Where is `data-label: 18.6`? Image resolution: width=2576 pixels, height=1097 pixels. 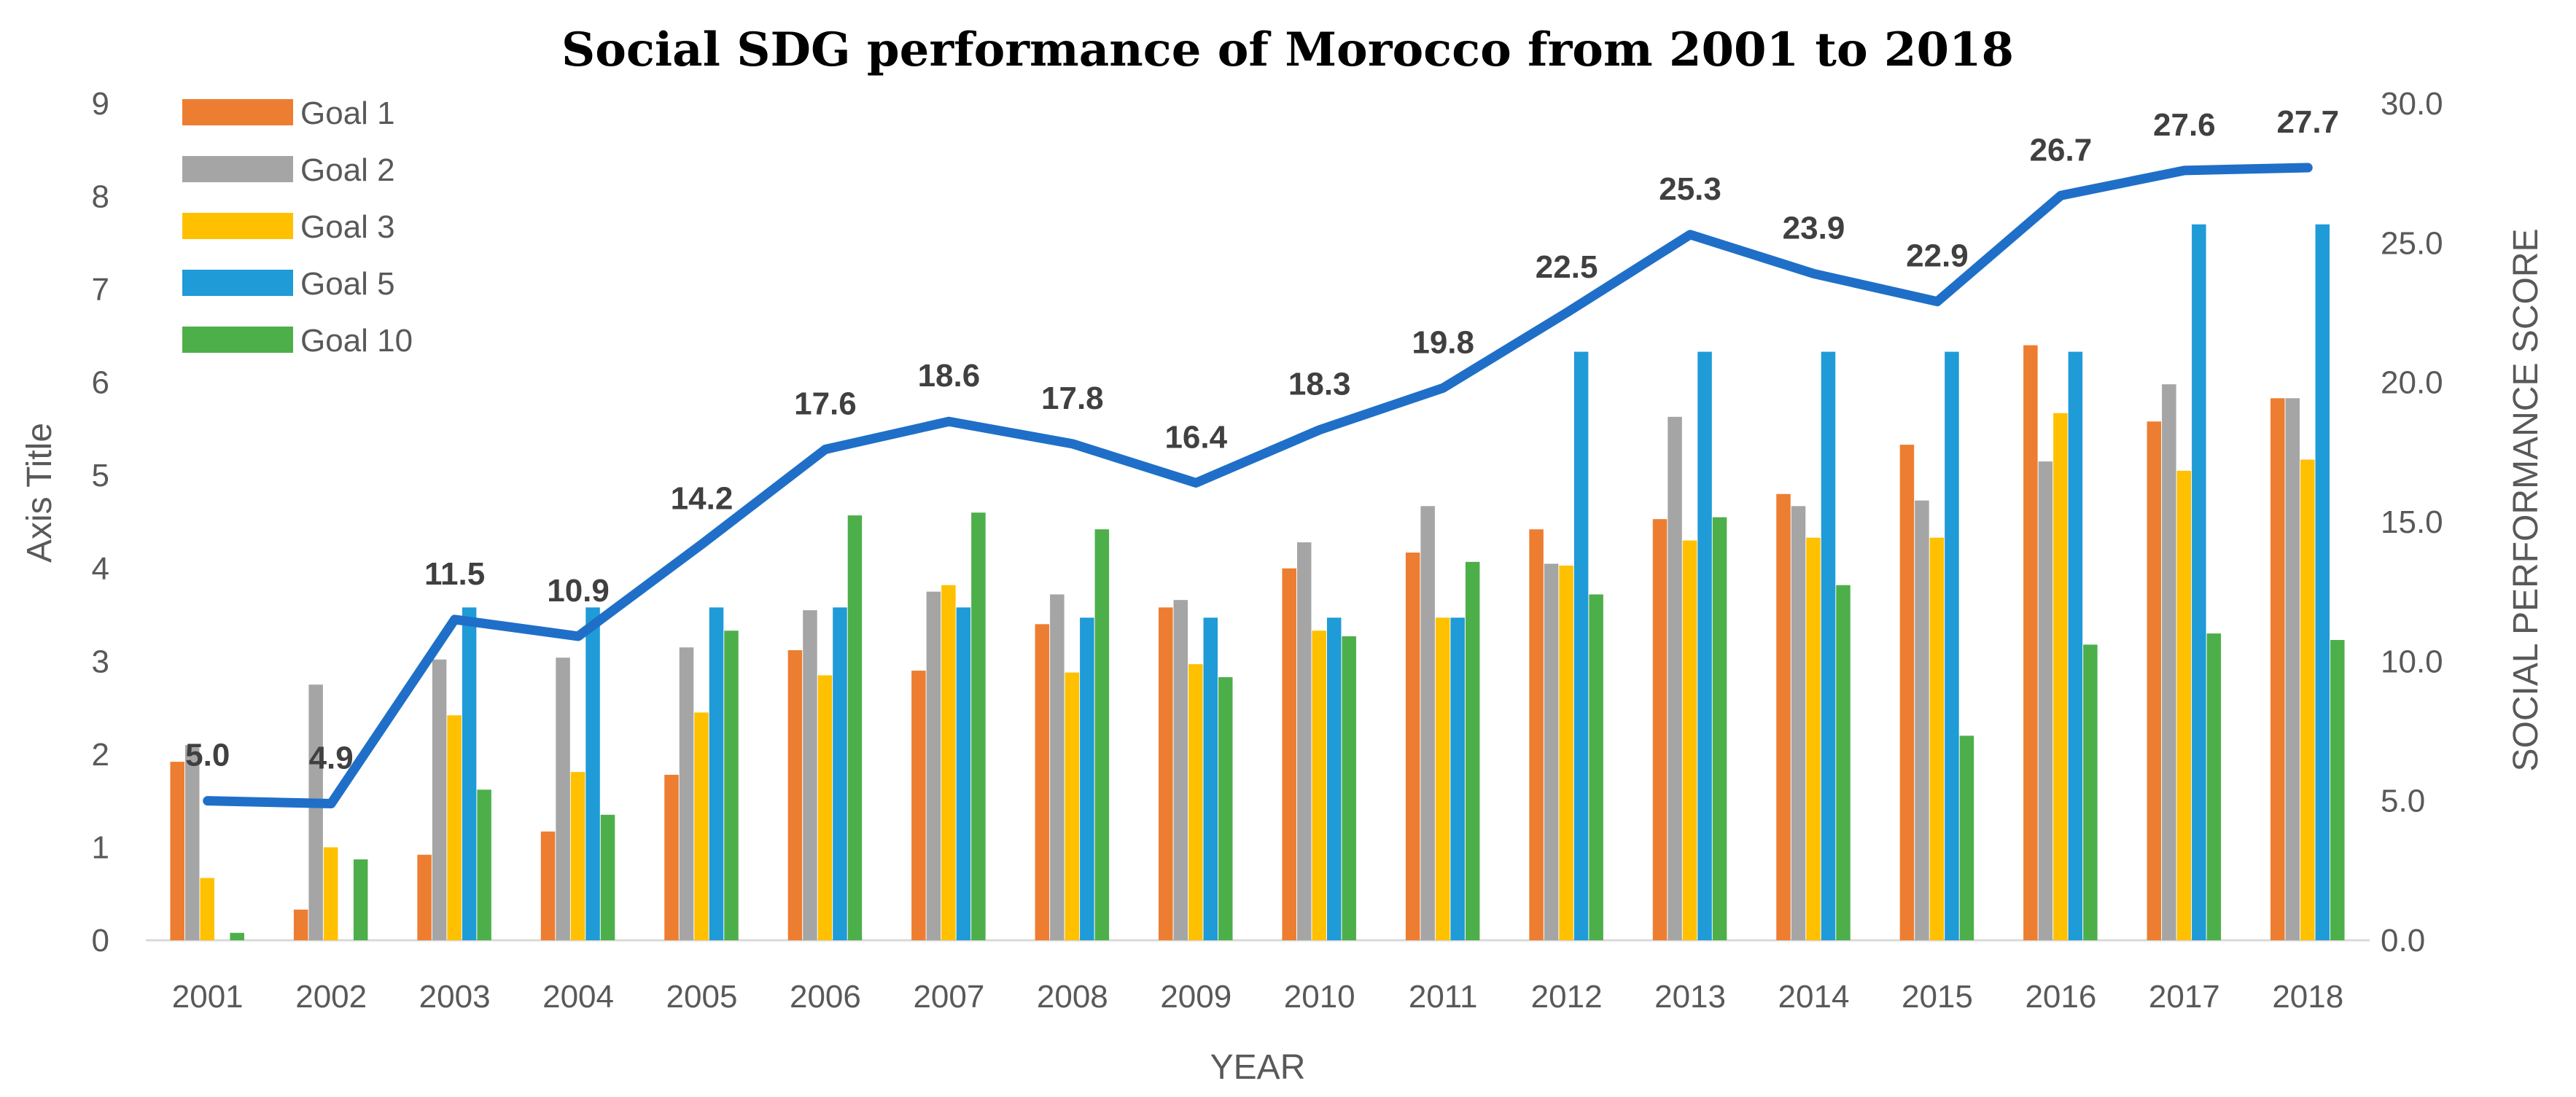
data-label: 18.6 is located at coordinates (949, 376).